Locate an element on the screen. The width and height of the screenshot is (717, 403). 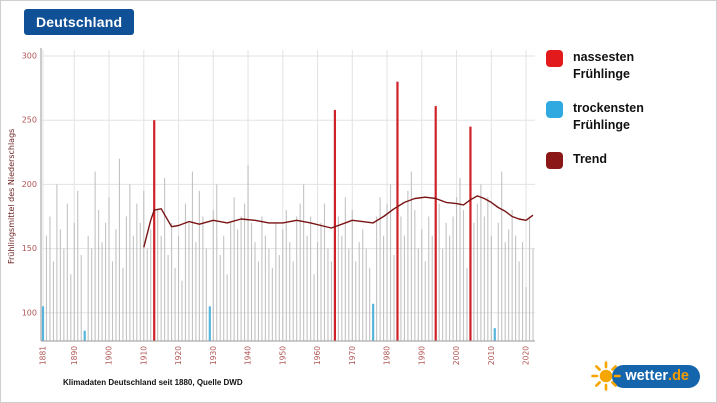
legend-item-trend: Trend is located at coordinates (595, 160).